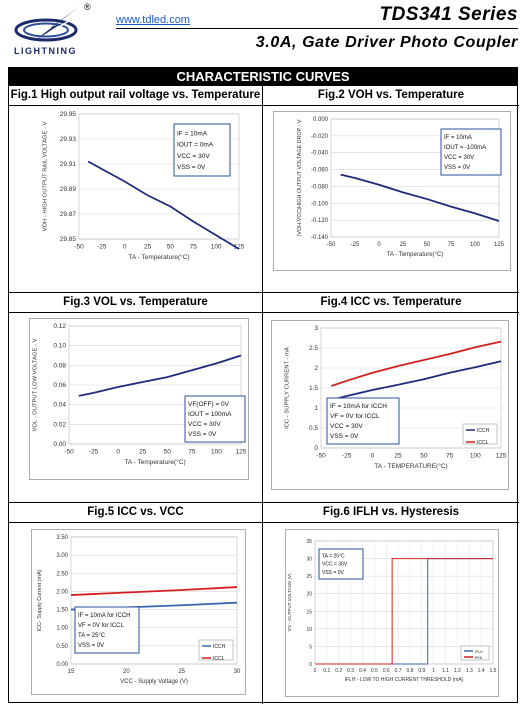 The width and height of the screenshot is (526, 708). Describe the element at coordinates (135, 302) in the screenshot. I see `figure-title: Fig.3 VOL vs. Temperature` at that location.